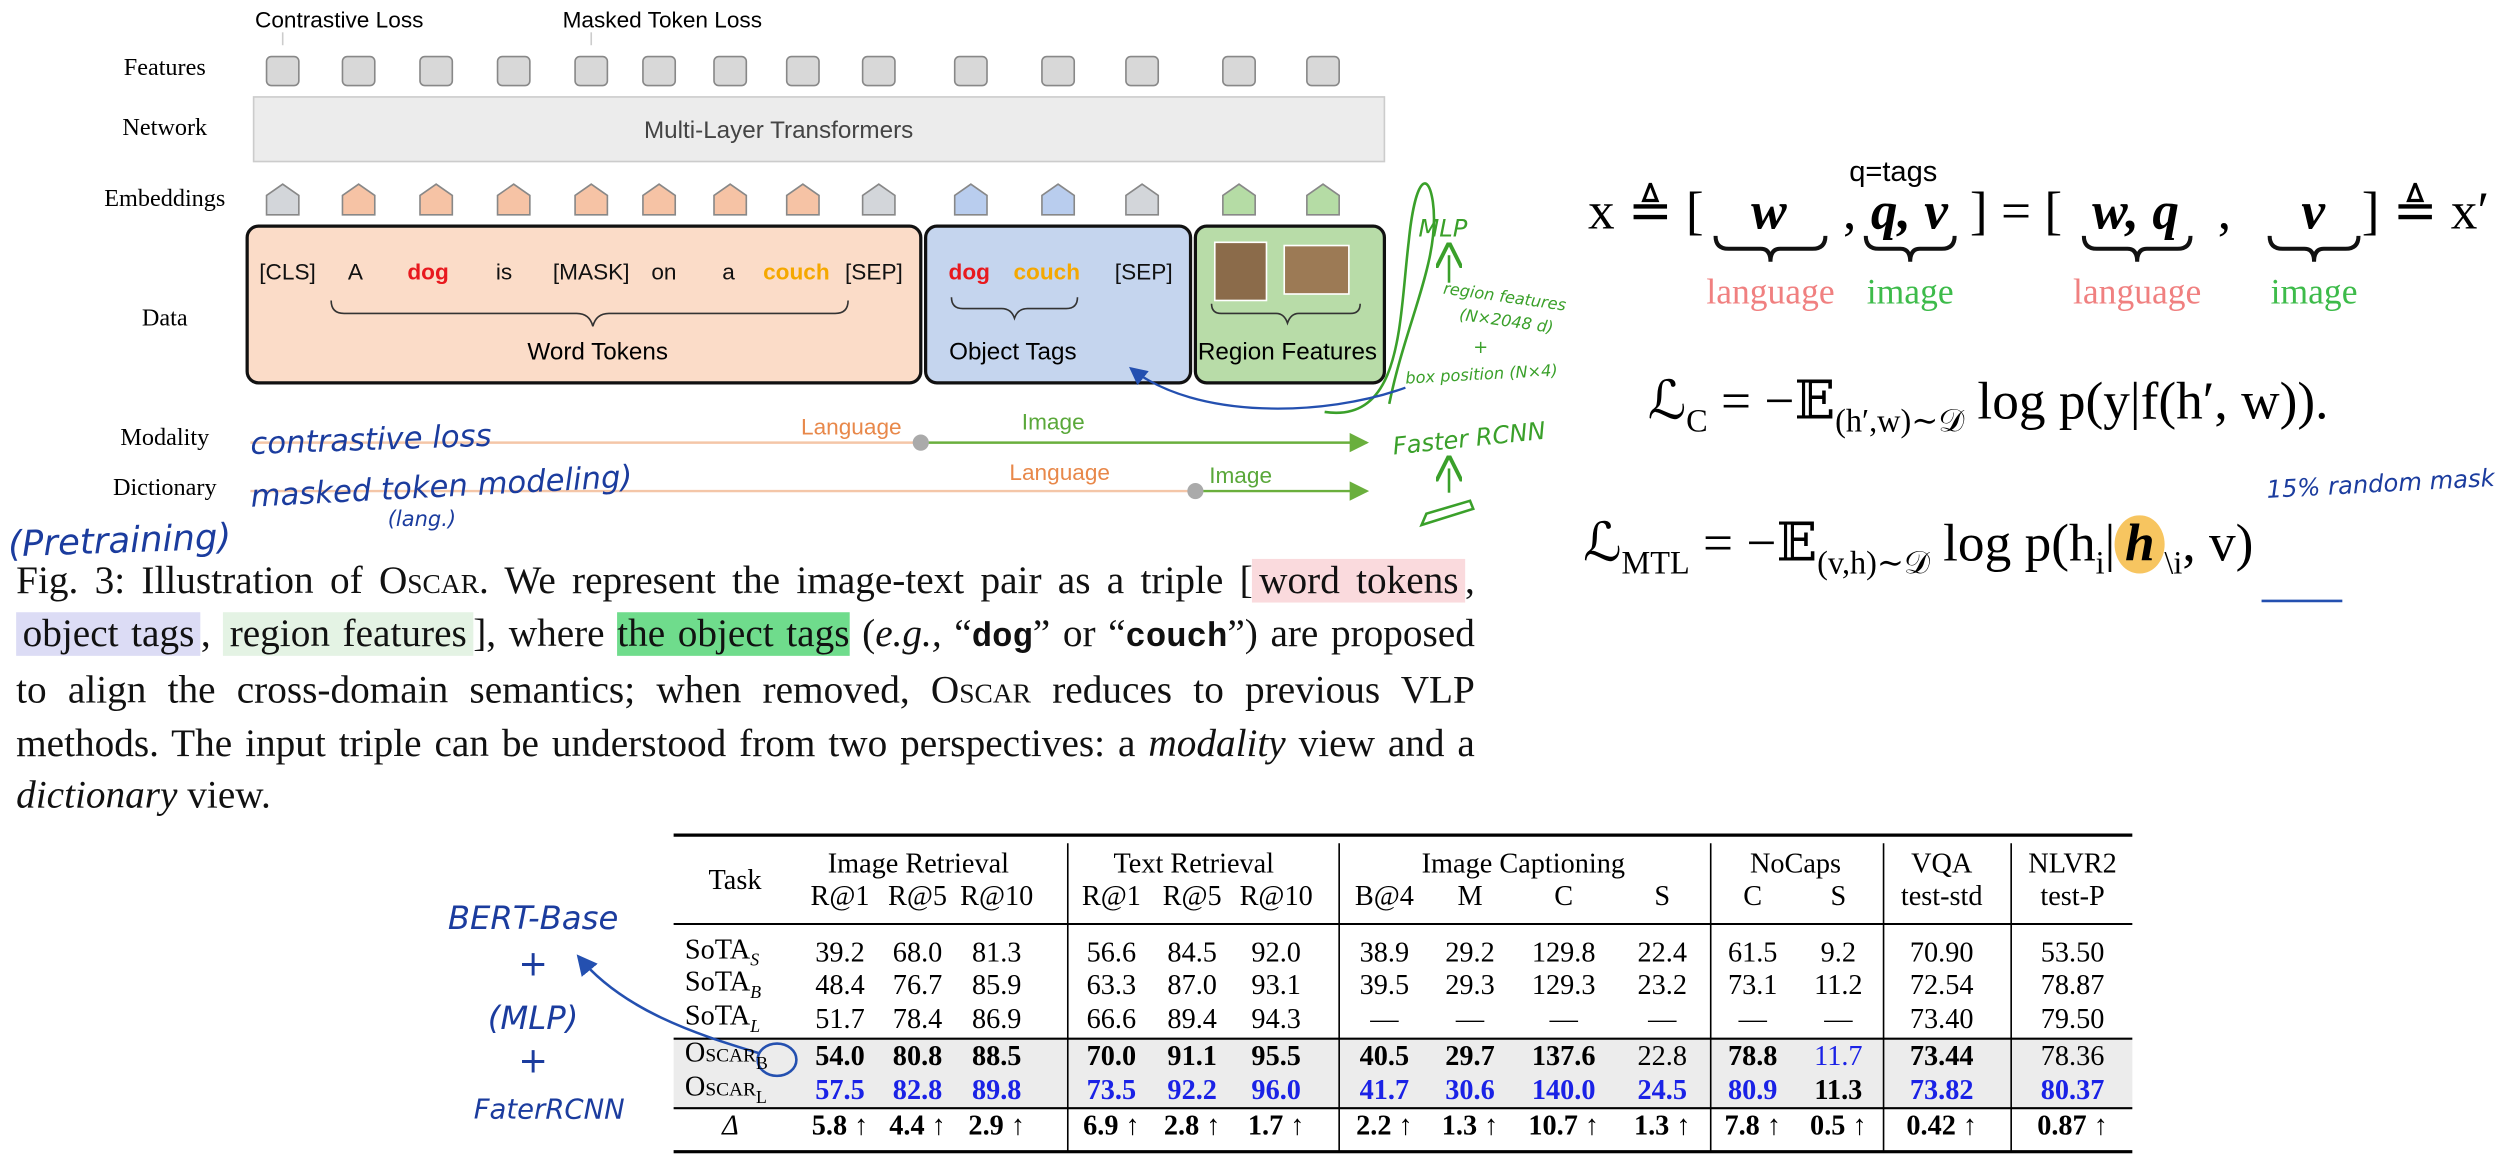 The height and width of the screenshot is (1154, 2520). What do you see at coordinates (2140, 544) in the screenshot?
I see `equation-part: h` at bounding box center [2140, 544].